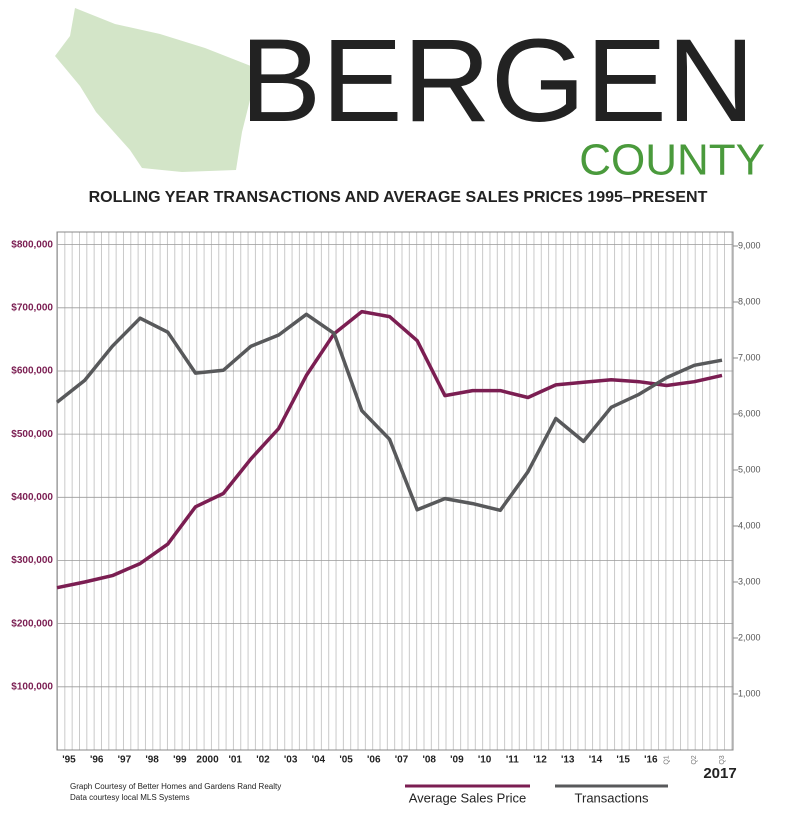 This screenshot has height=815, width=800. What do you see at coordinates (749, 581) in the screenshot?
I see `y2-tick-label: 3,000` at bounding box center [749, 581].